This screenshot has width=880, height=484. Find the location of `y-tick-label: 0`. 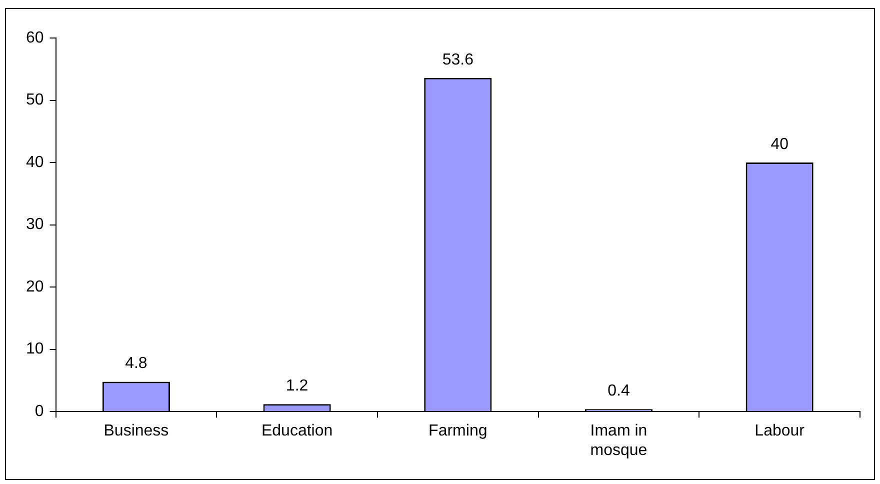

y-tick-label: 0 is located at coordinates (39, 411).